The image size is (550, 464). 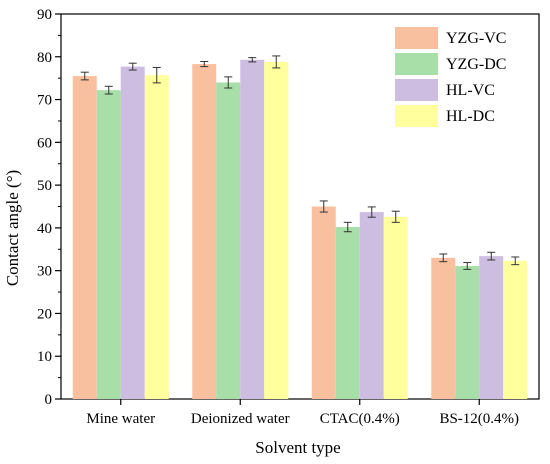 What do you see at coordinates (49, 400) in the screenshot?
I see `y-tick-label: 0` at bounding box center [49, 400].